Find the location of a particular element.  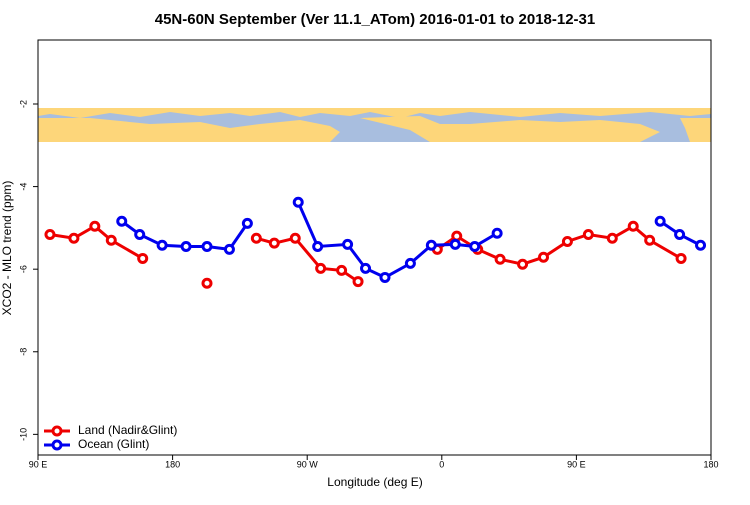

y-tick-label: -6 is located at coordinates (23, 269).